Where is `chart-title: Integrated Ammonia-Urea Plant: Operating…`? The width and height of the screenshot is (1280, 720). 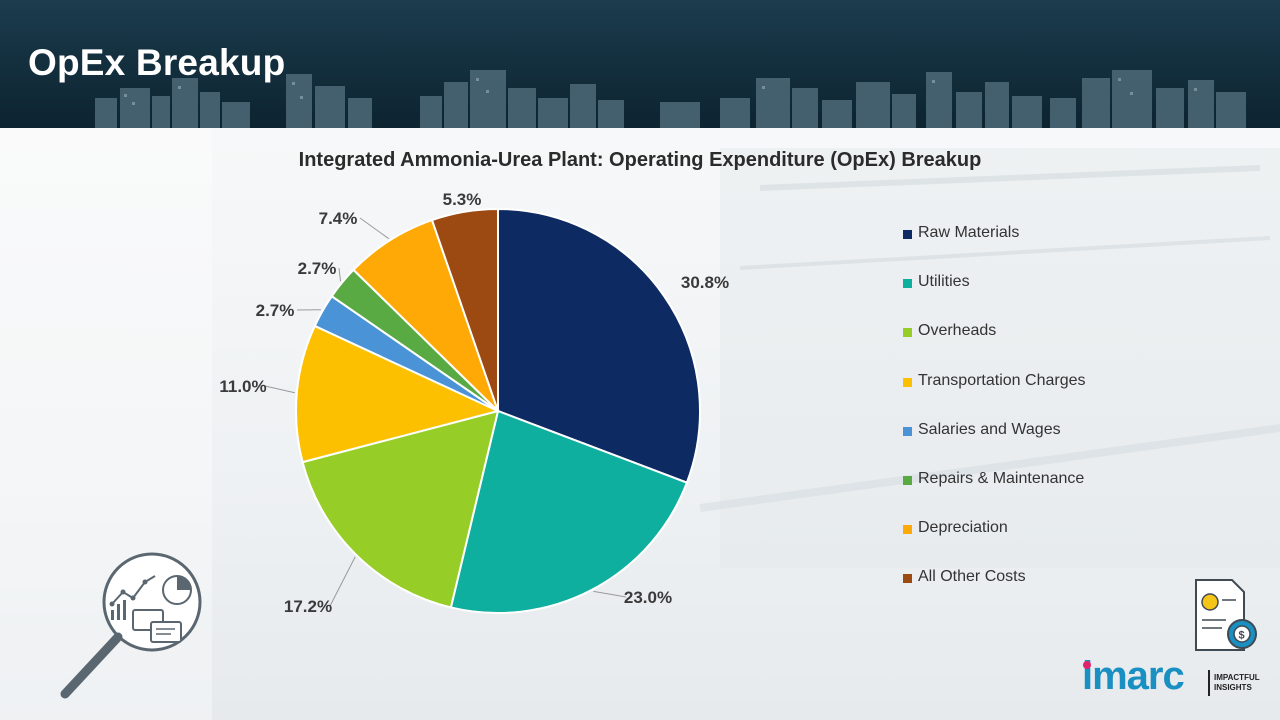 chart-title: Integrated Ammonia-Urea Plant: Operating… is located at coordinates (640, 160).